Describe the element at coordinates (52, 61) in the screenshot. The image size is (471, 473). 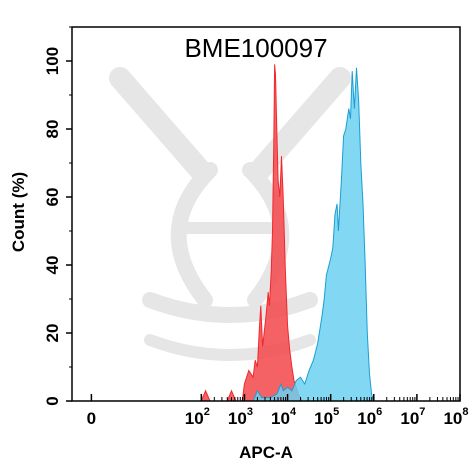
I see `y-tick-label: 100` at that location.